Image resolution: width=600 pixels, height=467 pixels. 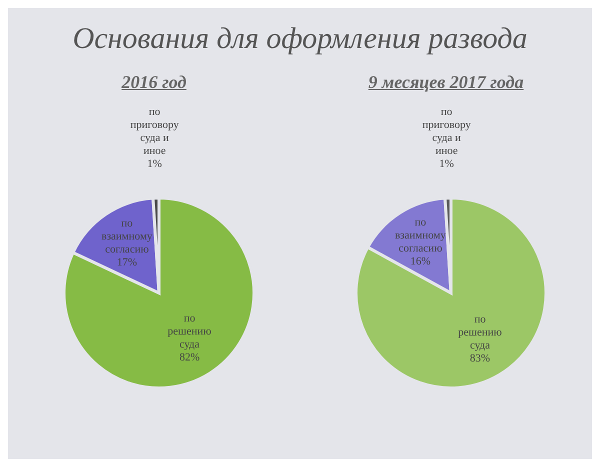 What do you see at coordinates (446, 83) in the screenshot?
I see `chart-subtitle: 9 месяцев 2017 года` at bounding box center [446, 83].